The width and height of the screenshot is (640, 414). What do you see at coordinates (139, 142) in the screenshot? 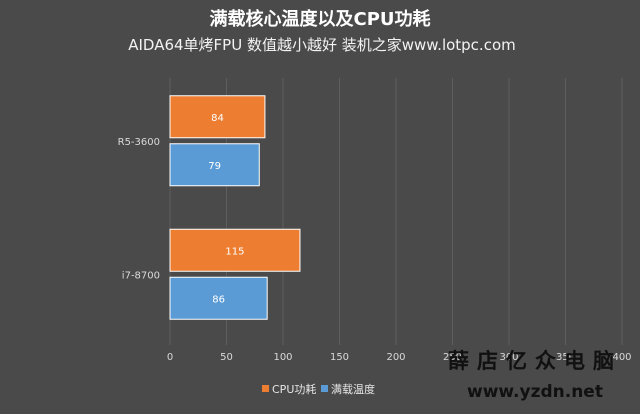
I see `category-label: R5-3600` at bounding box center [139, 142].